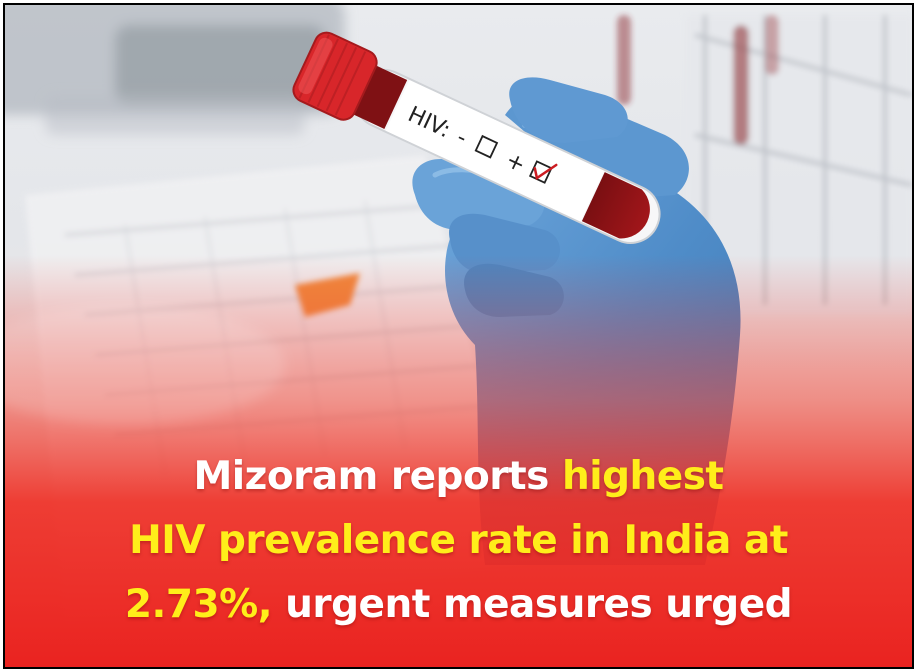 Image resolution: width=917 pixels, height=672 pixels. I want to click on headline-line-2: HIV prevalence rate in India at, so click(458, 540).